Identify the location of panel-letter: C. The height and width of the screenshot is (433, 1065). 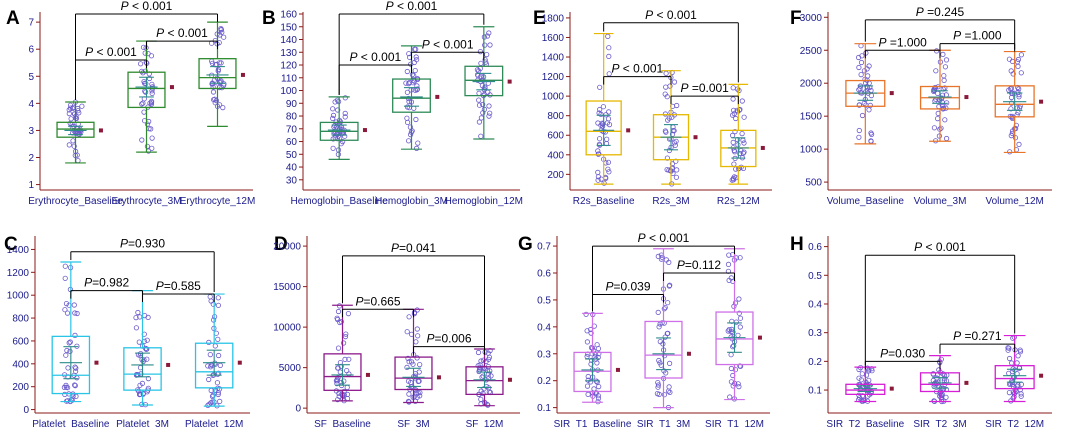
(11, 244).